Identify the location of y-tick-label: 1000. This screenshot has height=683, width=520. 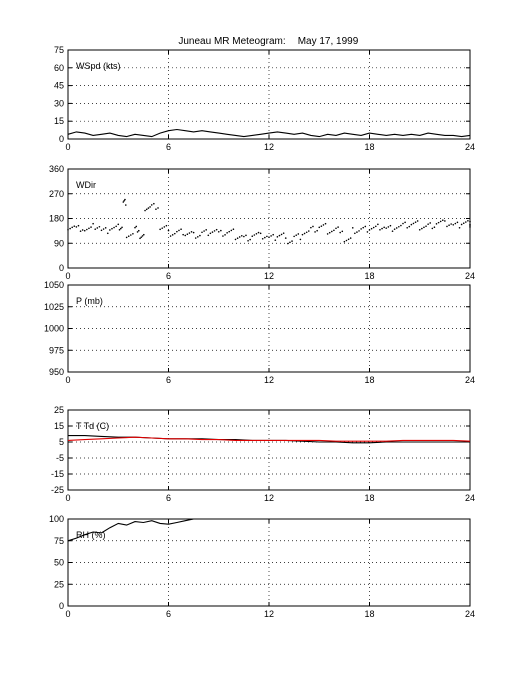
(54, 329).